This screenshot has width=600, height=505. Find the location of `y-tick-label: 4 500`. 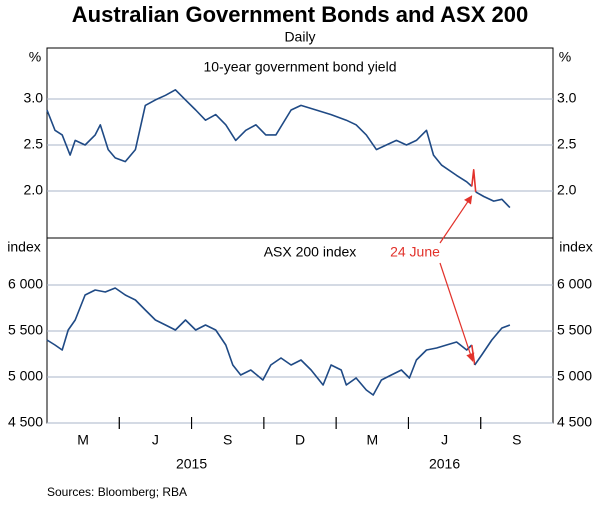

y-tick-label: 4 500 is located at coordinates (25, 422).